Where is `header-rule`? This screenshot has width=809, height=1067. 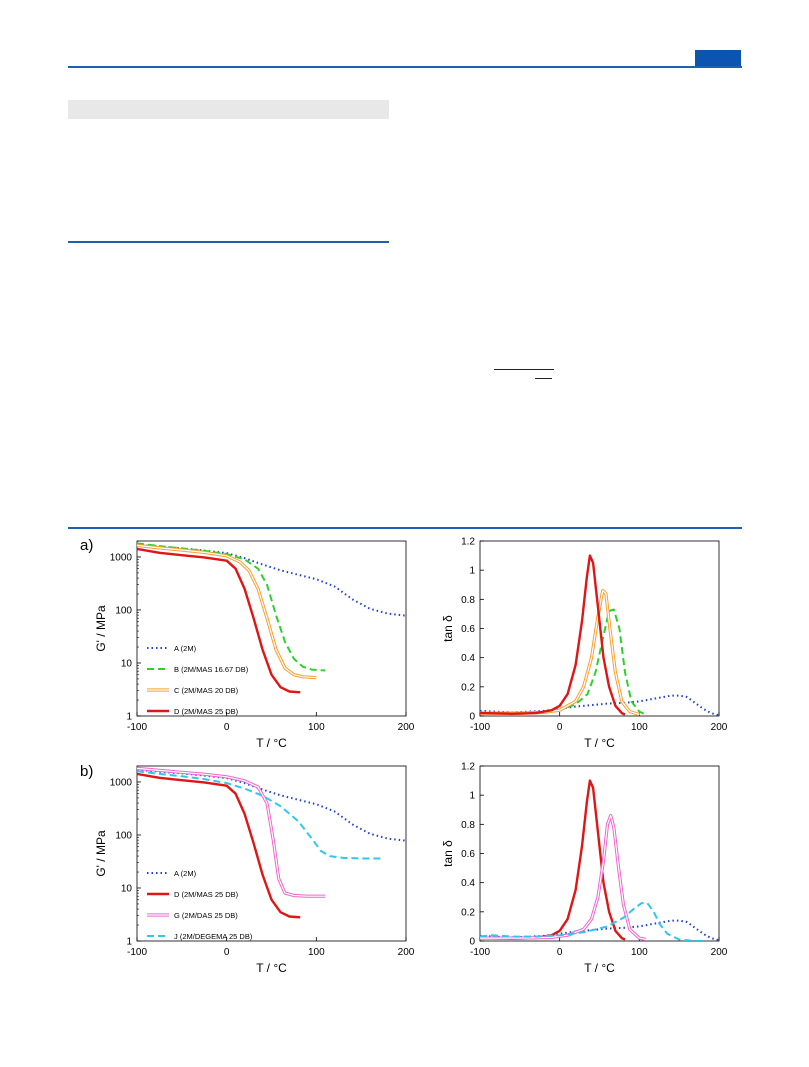 header-rule is located at coordinates (405, 67).